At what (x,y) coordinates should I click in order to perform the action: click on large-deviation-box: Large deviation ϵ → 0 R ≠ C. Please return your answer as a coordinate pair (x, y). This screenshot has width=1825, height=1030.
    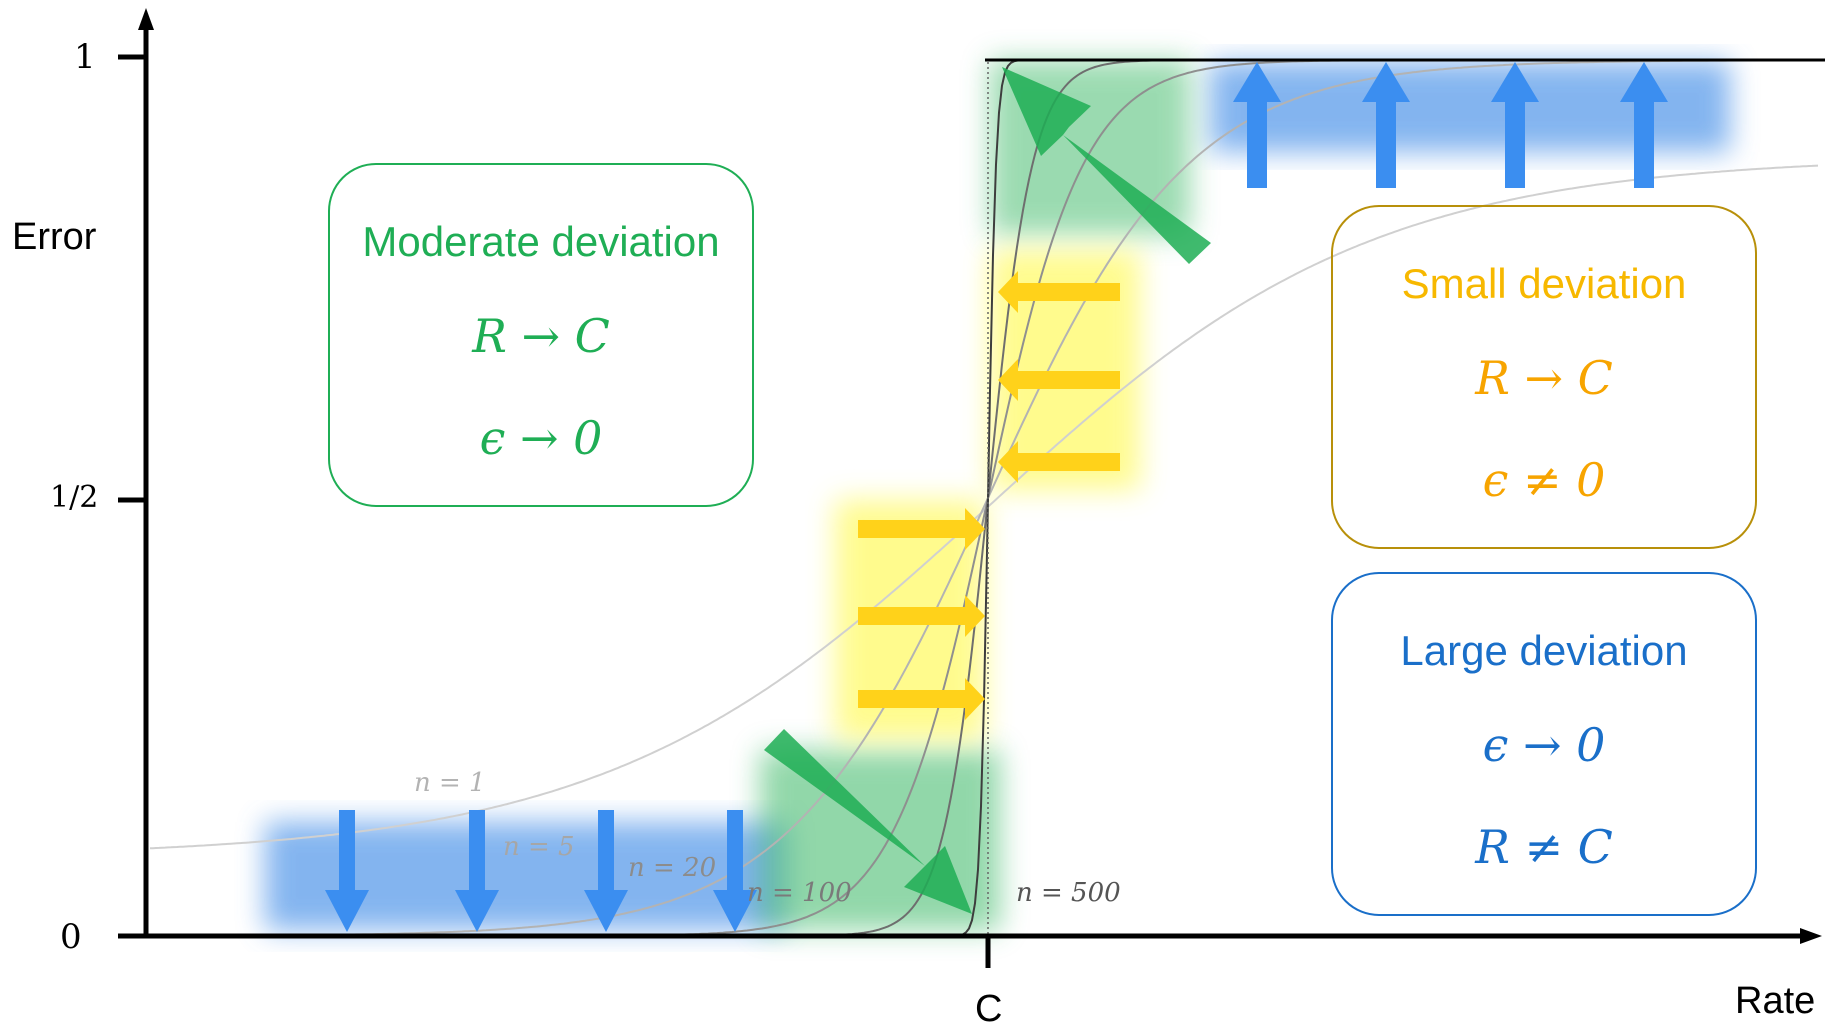
    Looking at the image, I should click on (1544, 744).